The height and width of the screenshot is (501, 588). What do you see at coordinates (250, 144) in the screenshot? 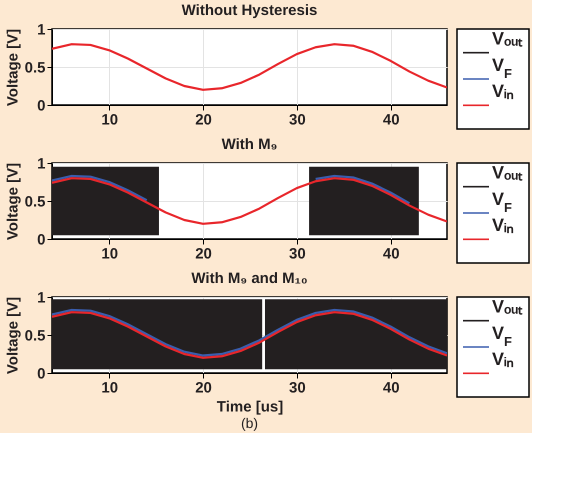
I see `chart-title: With M₉` at bounding box center [250, 144].